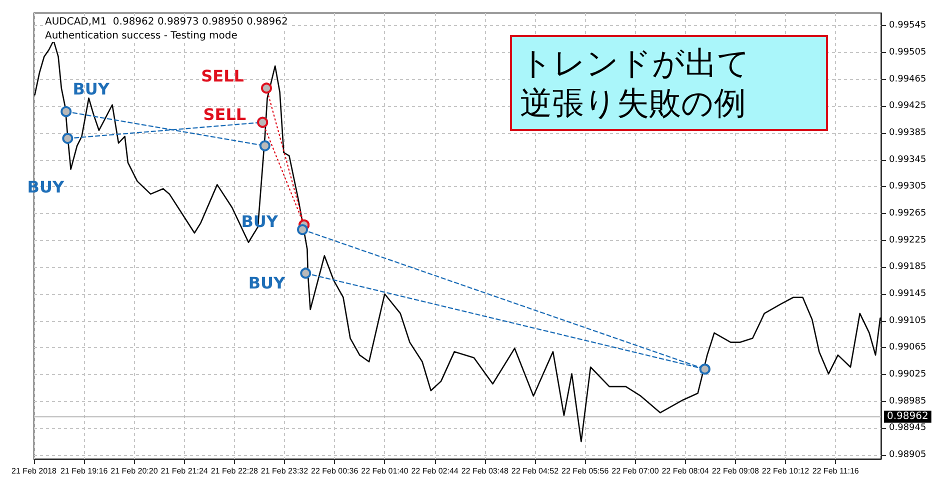 This screenshot has height=497, width=941. I want to click on y-tick-label: 0.99345, so click(907, 159).